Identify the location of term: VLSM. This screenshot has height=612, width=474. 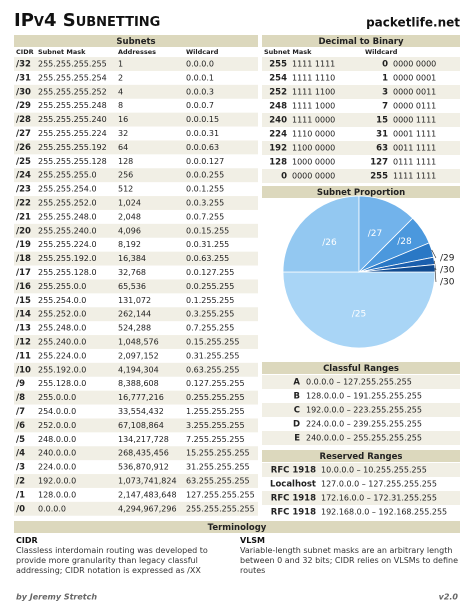
(253, 540).